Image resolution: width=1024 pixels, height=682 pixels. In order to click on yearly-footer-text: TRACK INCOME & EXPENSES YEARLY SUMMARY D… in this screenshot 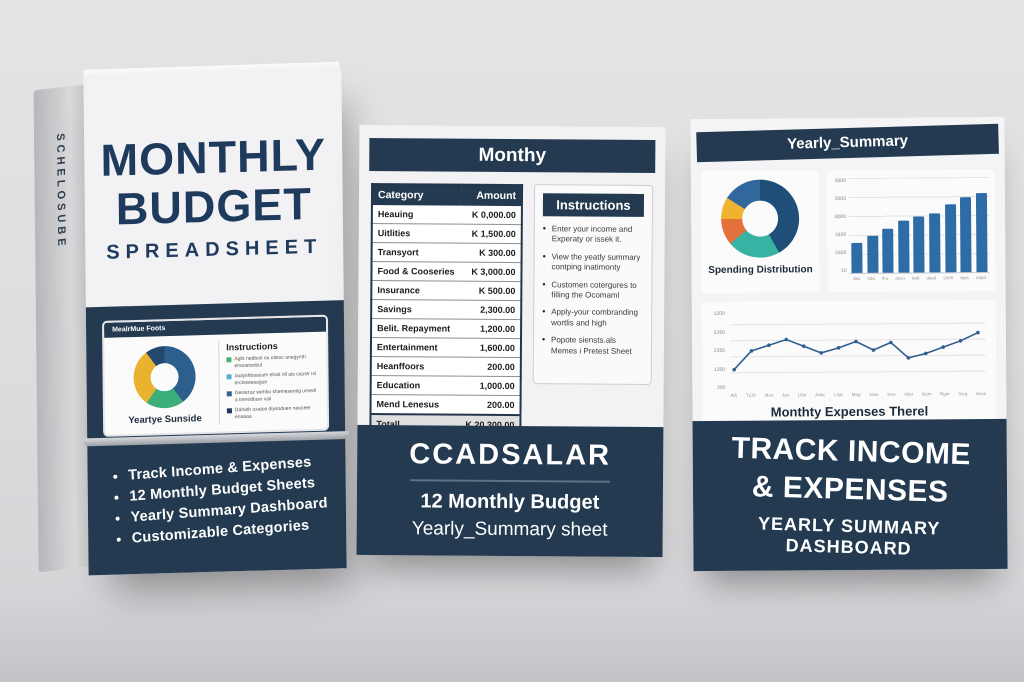, I will do `click(849, 495)`.